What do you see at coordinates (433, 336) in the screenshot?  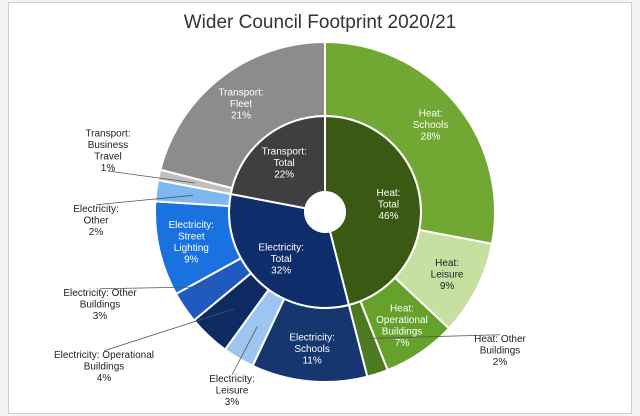 I see `leader-line-heat-other-buildings` at bounding box center [433, 336].